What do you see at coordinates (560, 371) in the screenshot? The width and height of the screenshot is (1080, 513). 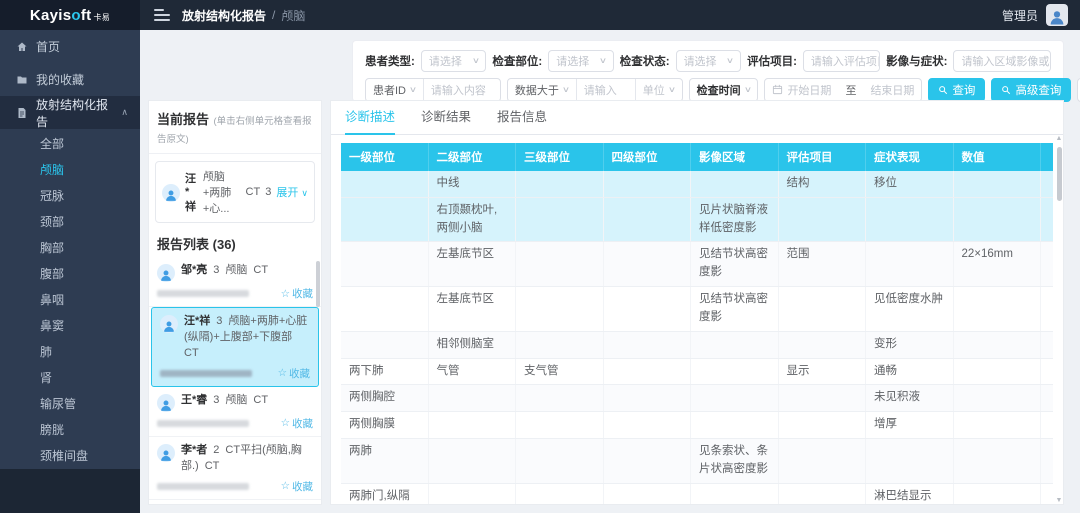 I see `table-cell: 支气管` at bounding box center [560, 371].